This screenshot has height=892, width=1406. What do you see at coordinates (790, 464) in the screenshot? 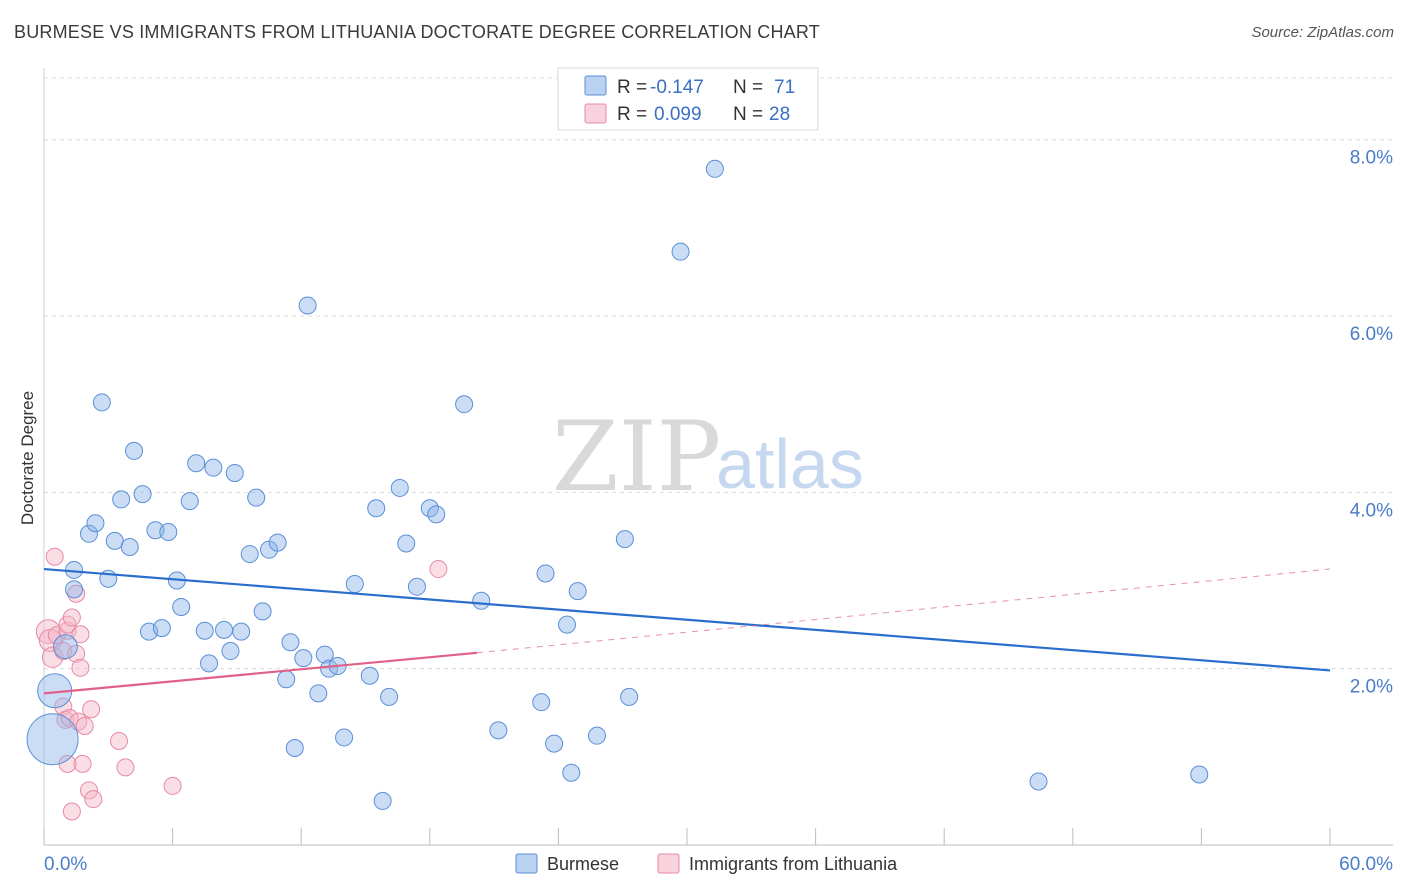
I see `watermark-atlas: atlas` at bounding box center [790, 464].